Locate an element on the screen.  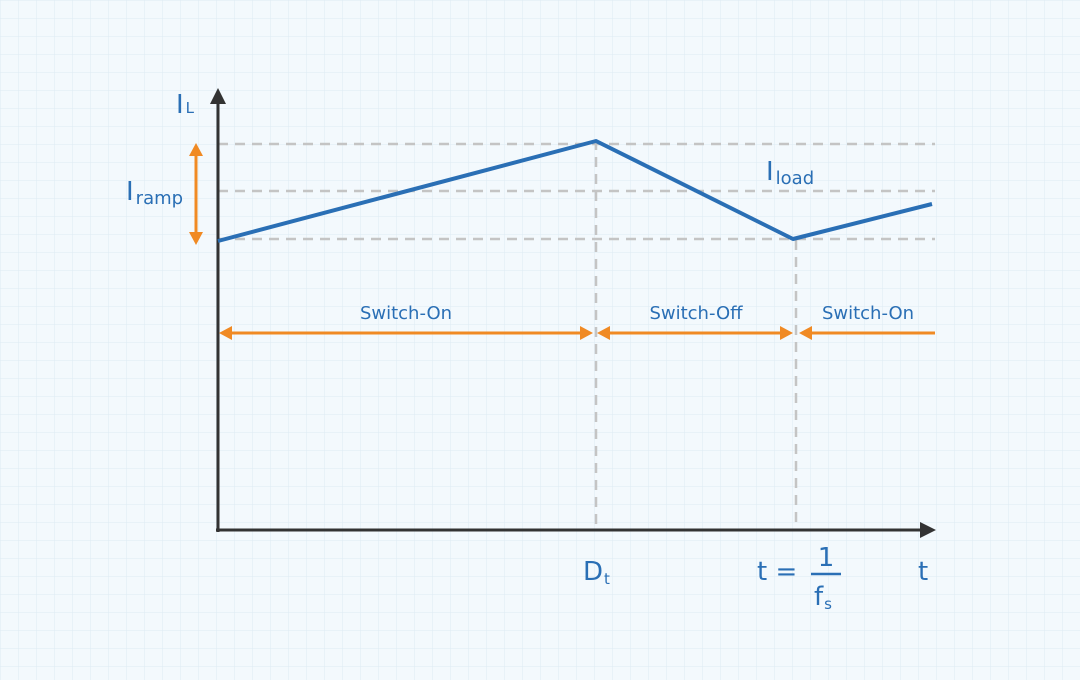
phase-label: Switch-Off is located at coordinates (696, 313).